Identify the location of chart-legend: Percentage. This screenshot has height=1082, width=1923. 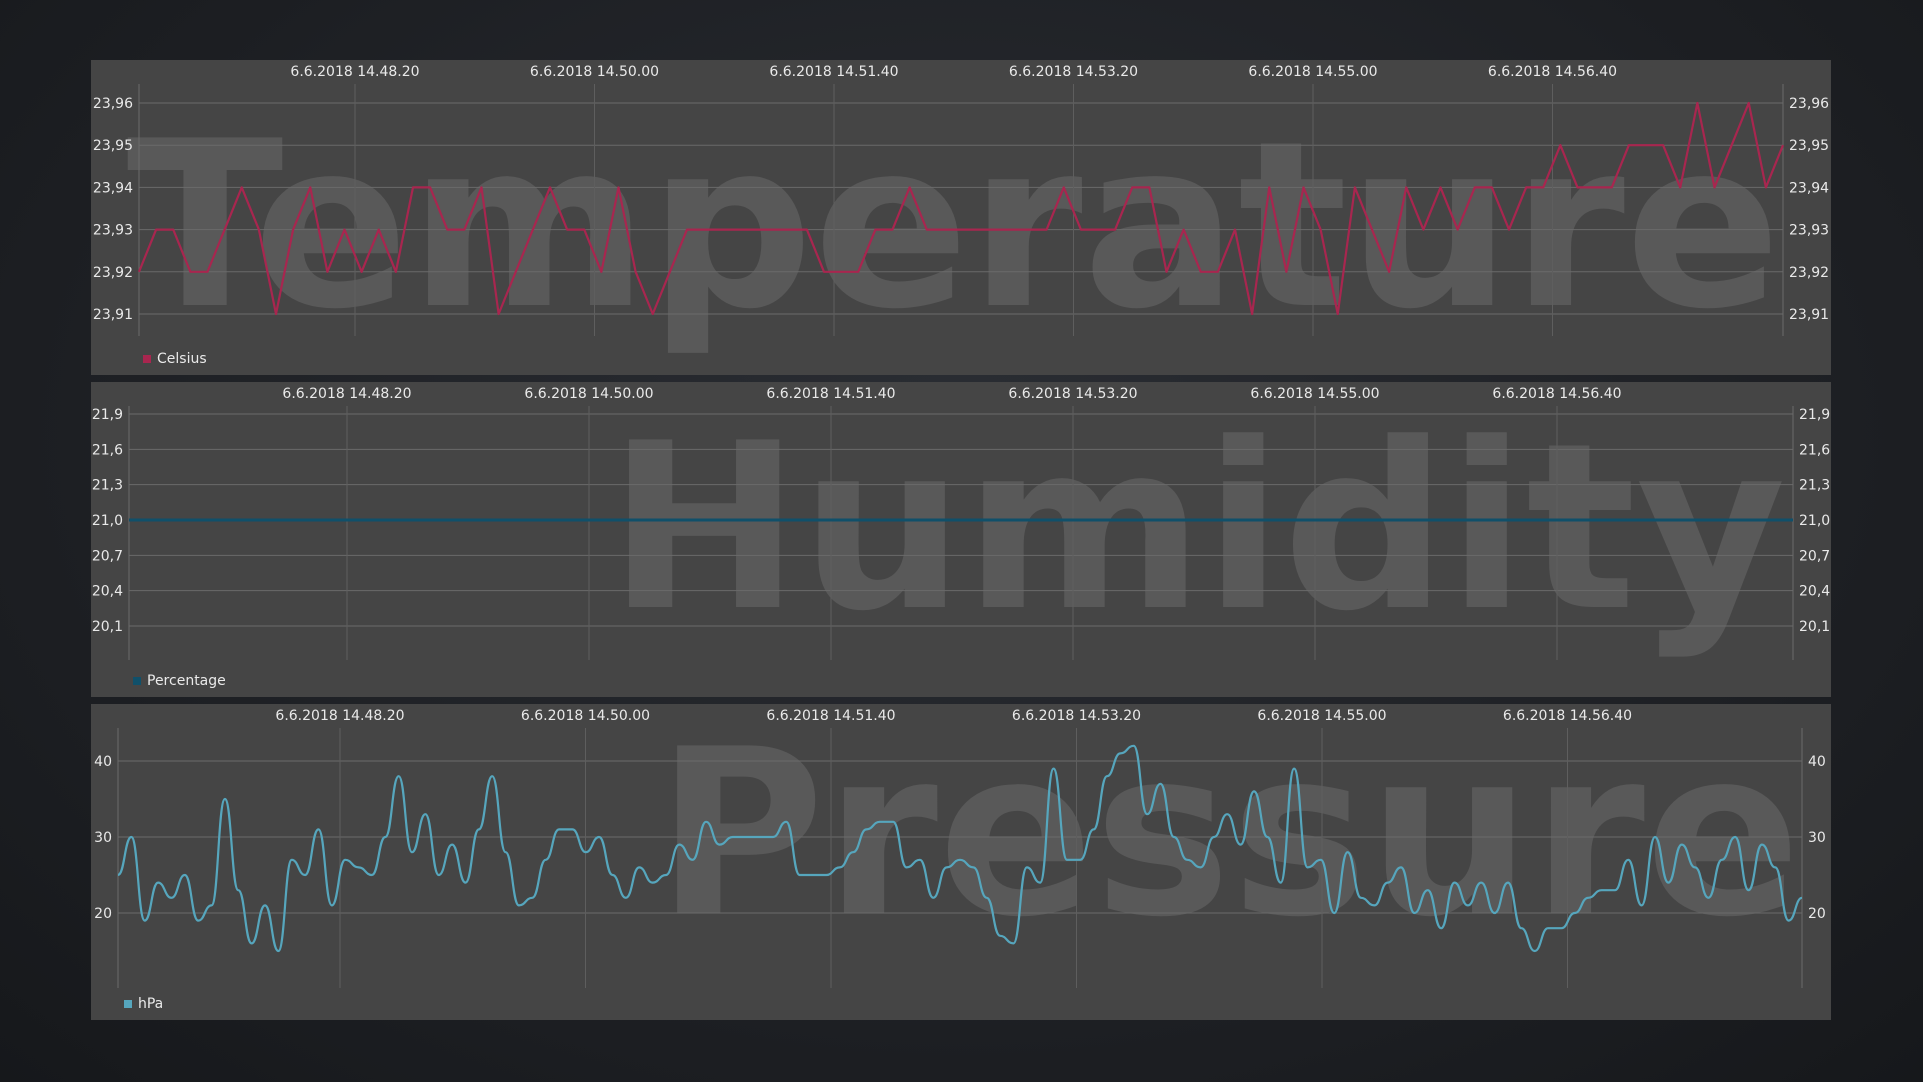
(179, 681).